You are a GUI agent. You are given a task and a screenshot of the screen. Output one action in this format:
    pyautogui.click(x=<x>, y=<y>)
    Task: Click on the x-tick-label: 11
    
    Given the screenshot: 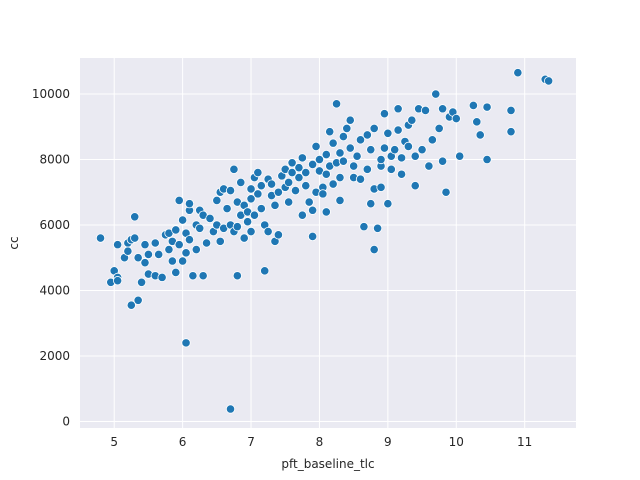 What is the action you would take?
    pyautogui.click(x=524, y=442)
    